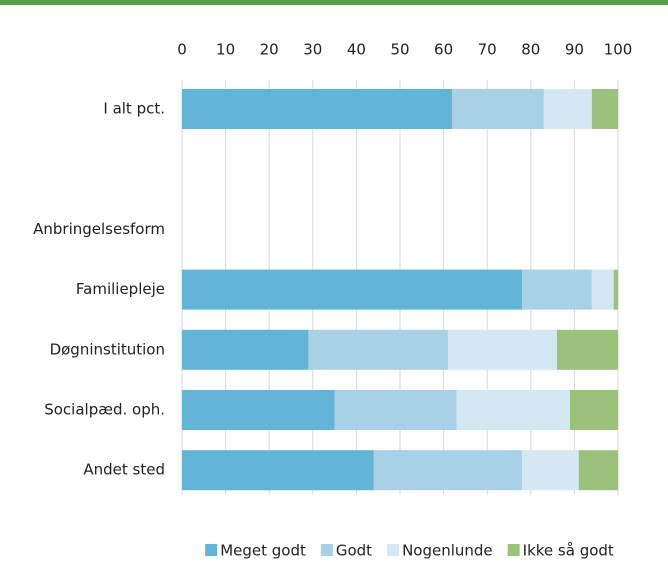 This screenshot has height=564, width=668. Describe the element at coordinates (334, 2) in the screenshot. I see `top-band` at that location.